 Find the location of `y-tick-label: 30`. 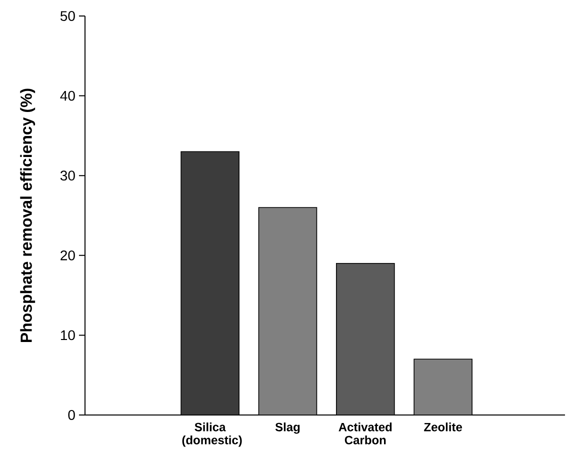

y-tick-label: 30 is located at coordinates (67, 175).